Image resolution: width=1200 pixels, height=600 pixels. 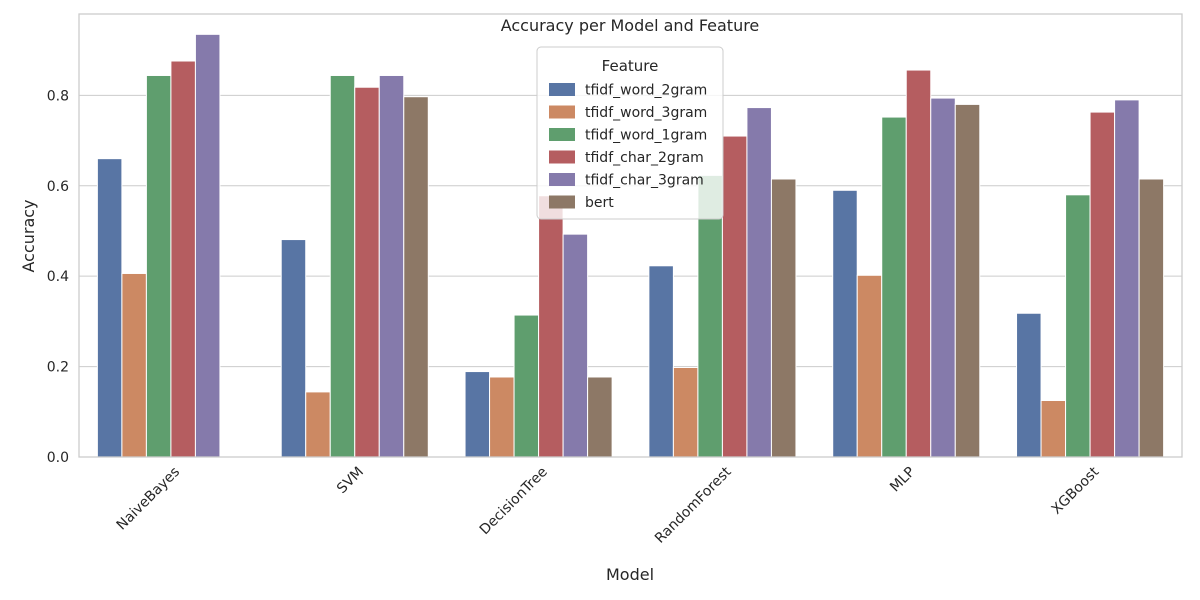 I want to click on legend-swatch-bert, so click(x=562, y=202).